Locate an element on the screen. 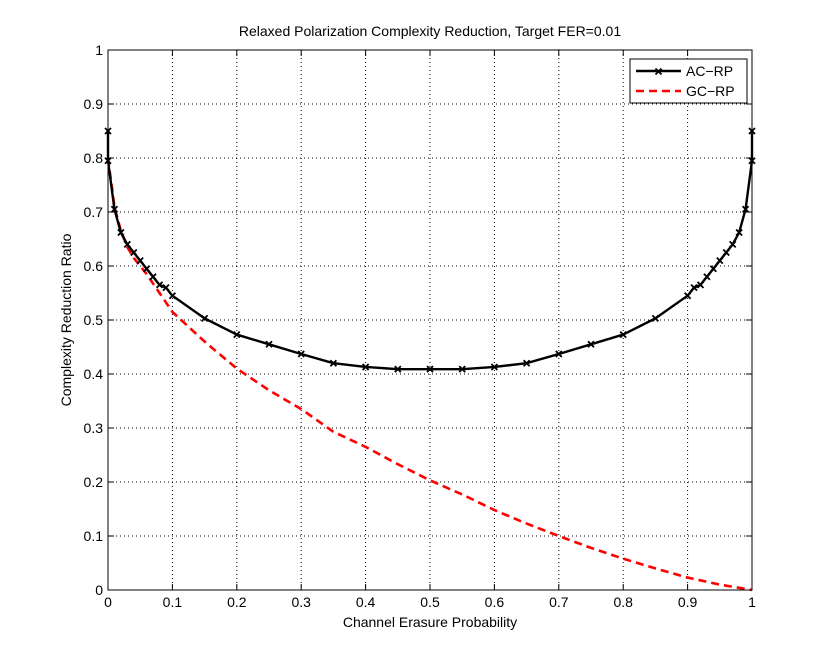  legend: AC−RP GC−RP is located at coordinates (688, 81).